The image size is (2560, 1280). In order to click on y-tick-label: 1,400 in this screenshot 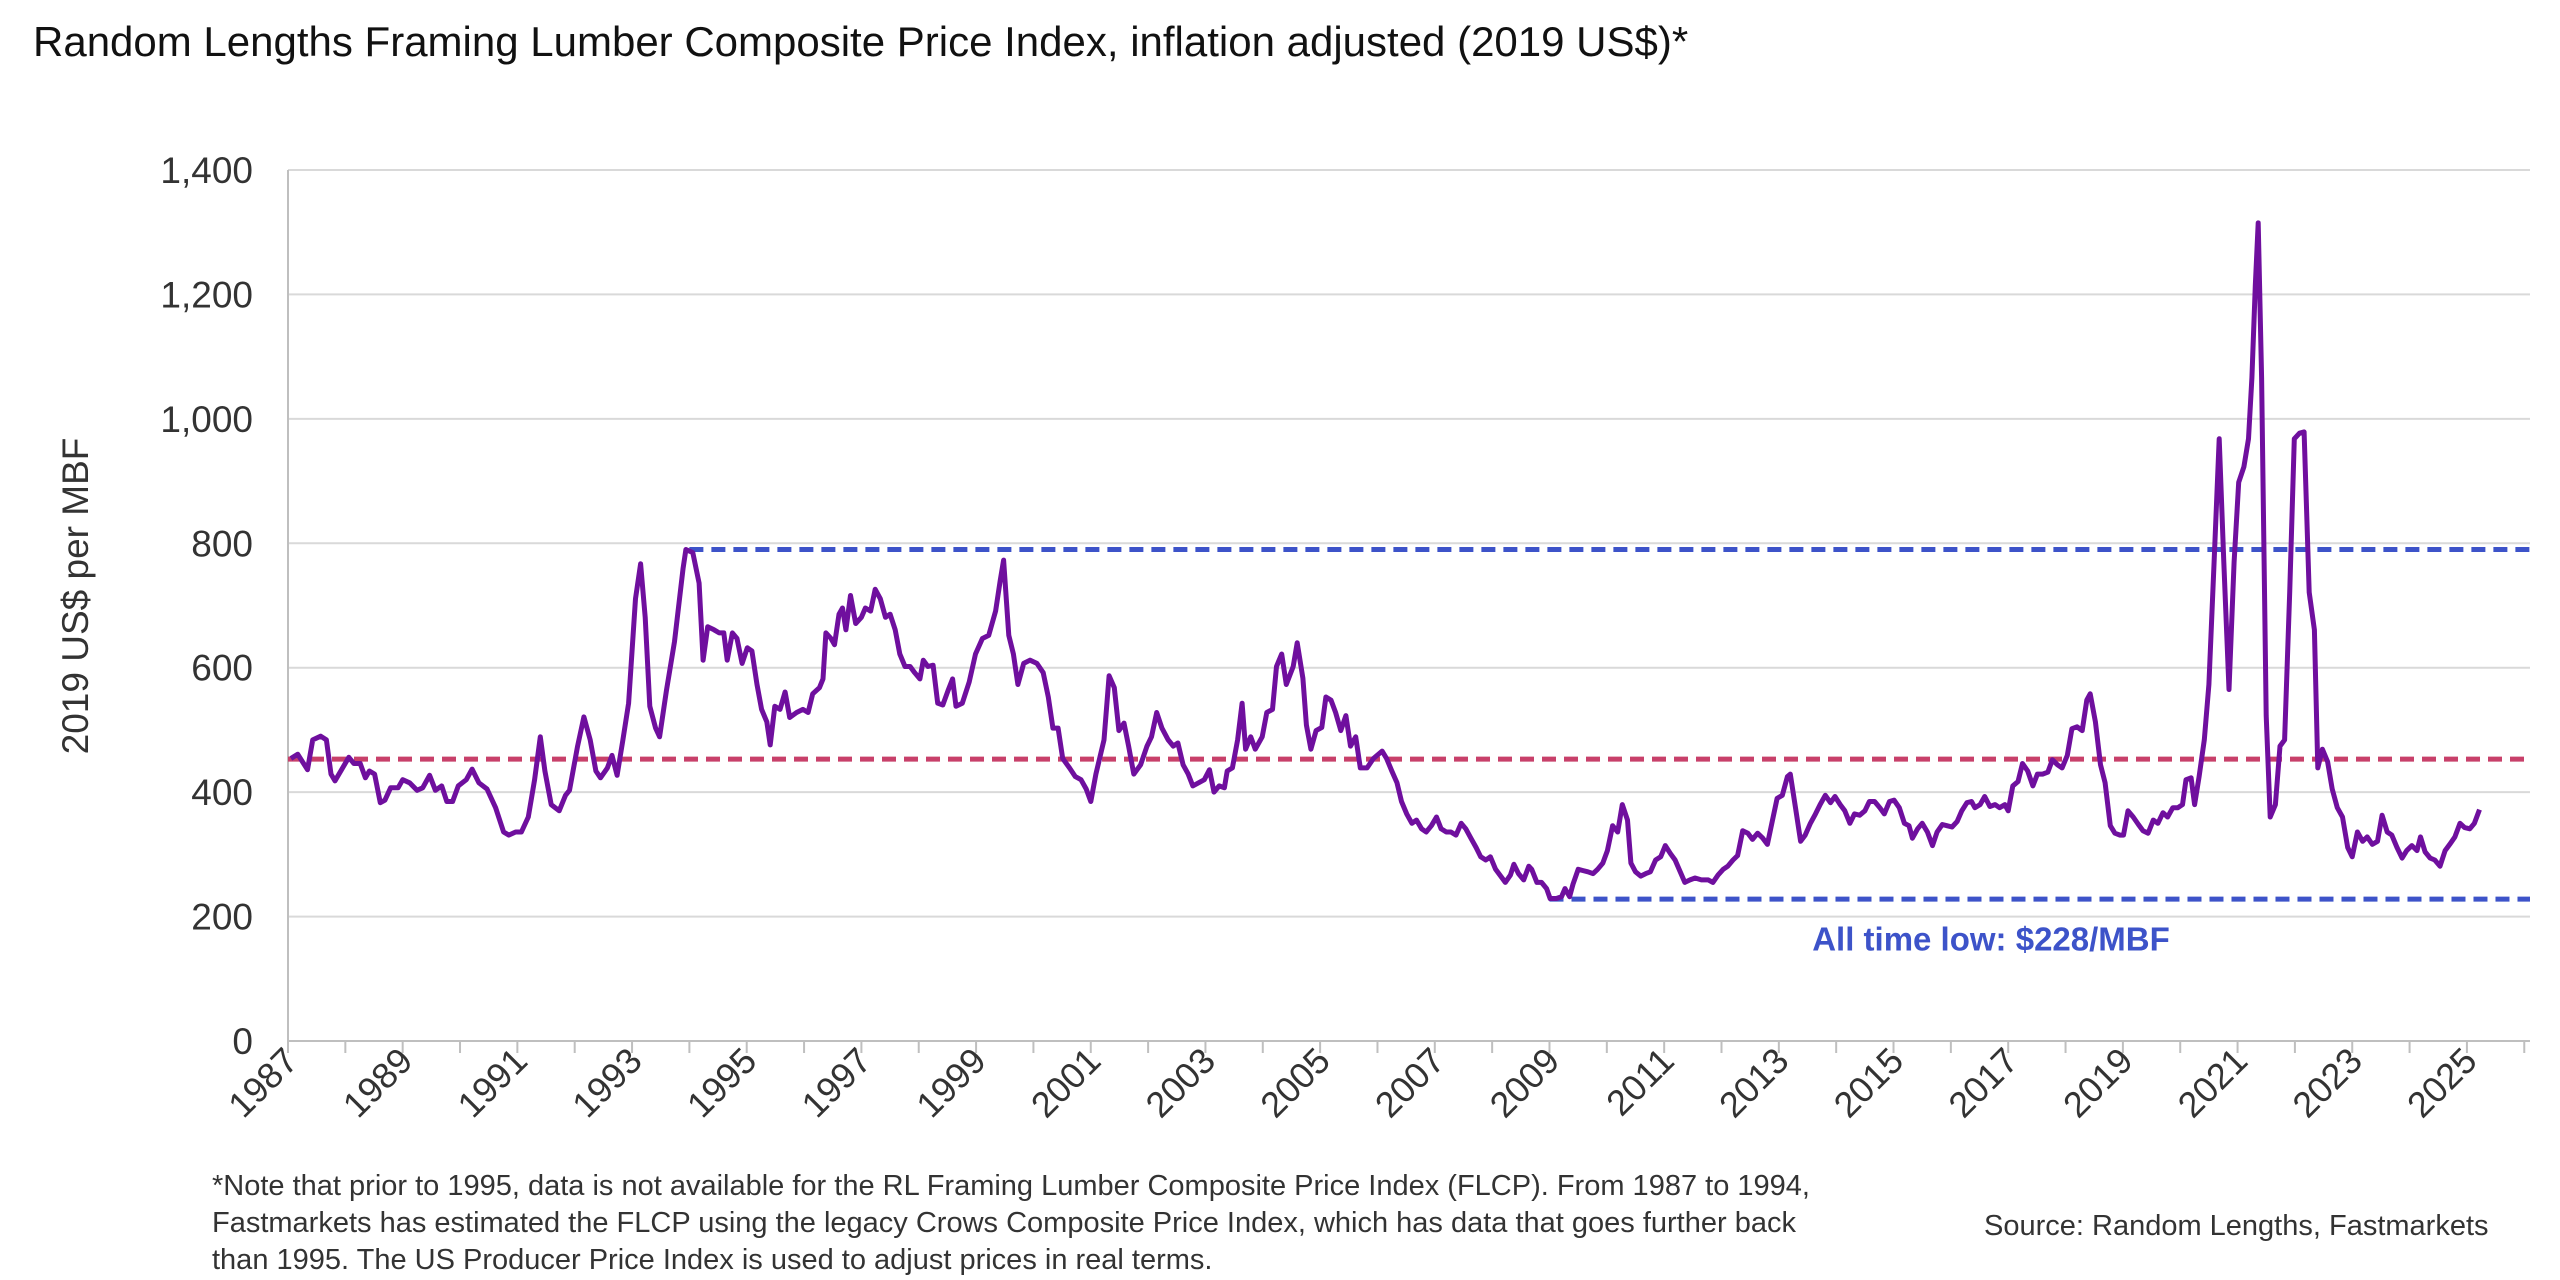, I will do `click(206, 170)`.